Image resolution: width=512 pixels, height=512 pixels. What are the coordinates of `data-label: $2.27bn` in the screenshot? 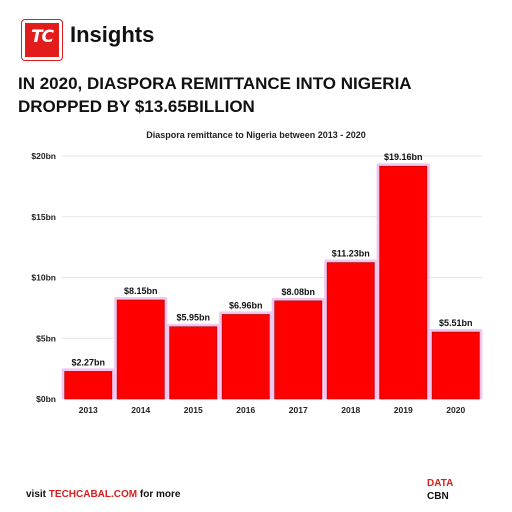 It's located at (88, 362).